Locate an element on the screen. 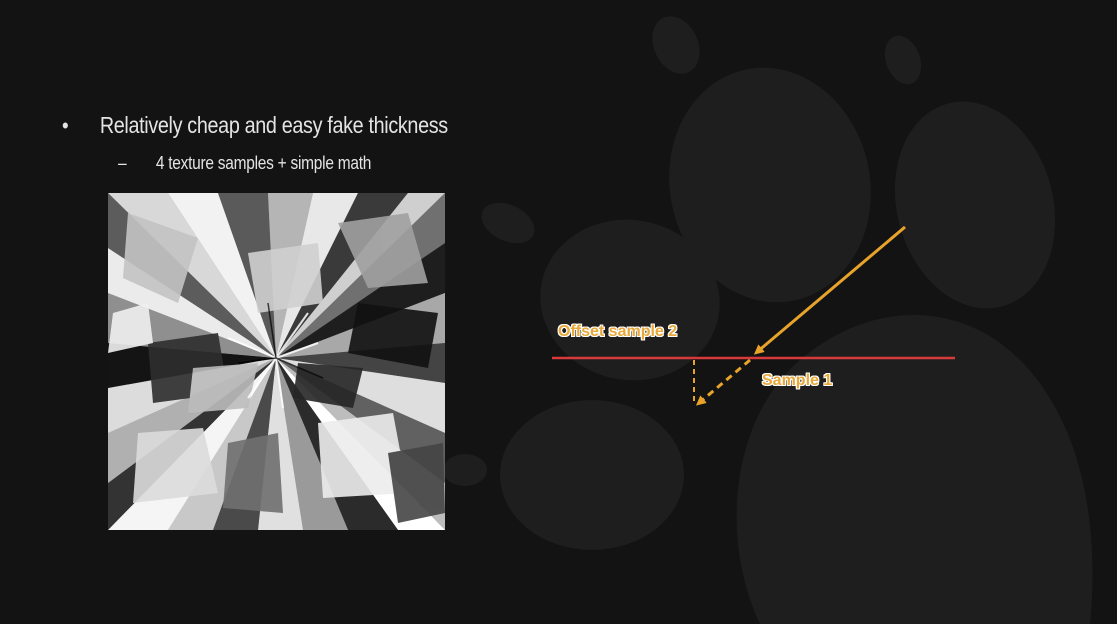 This screenshot has width=1117, height=624. bullet-text: Relatively cheap and easy fake thickness is located at coordinates (273, 125).